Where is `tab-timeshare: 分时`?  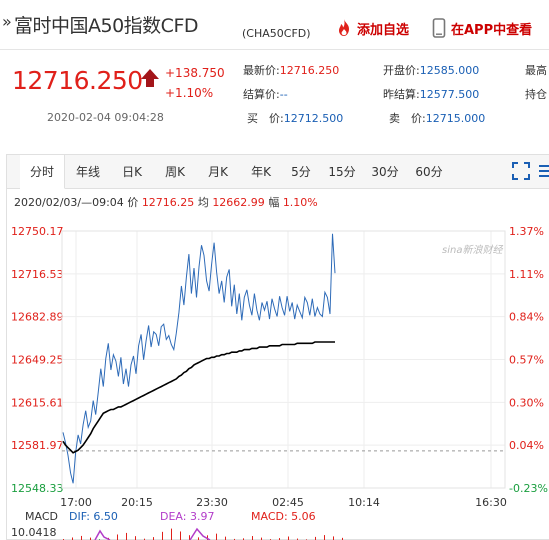 tab-timeshare: 分时 is located at coordinates (42, 172).